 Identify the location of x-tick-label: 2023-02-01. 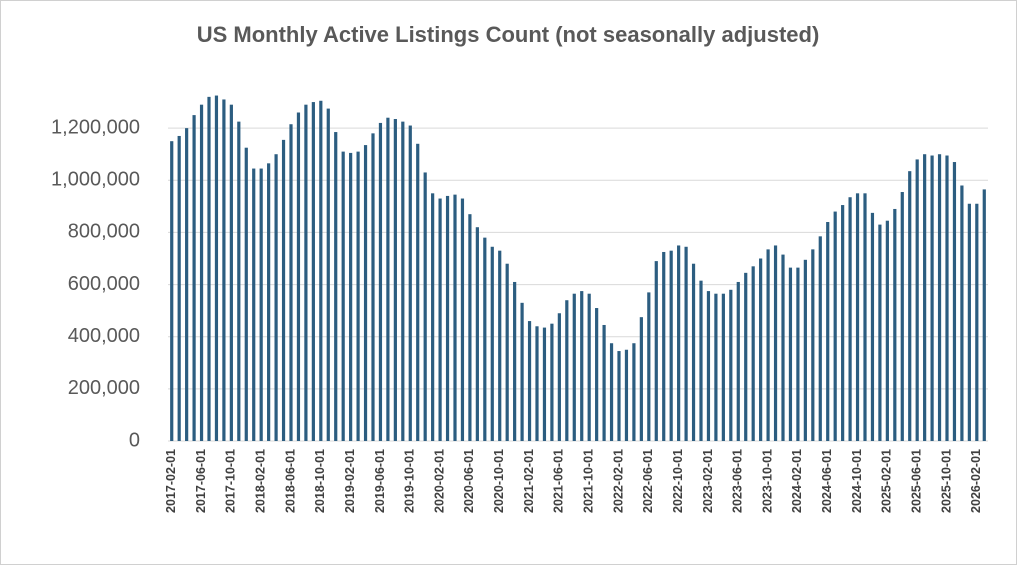
(708, 481).